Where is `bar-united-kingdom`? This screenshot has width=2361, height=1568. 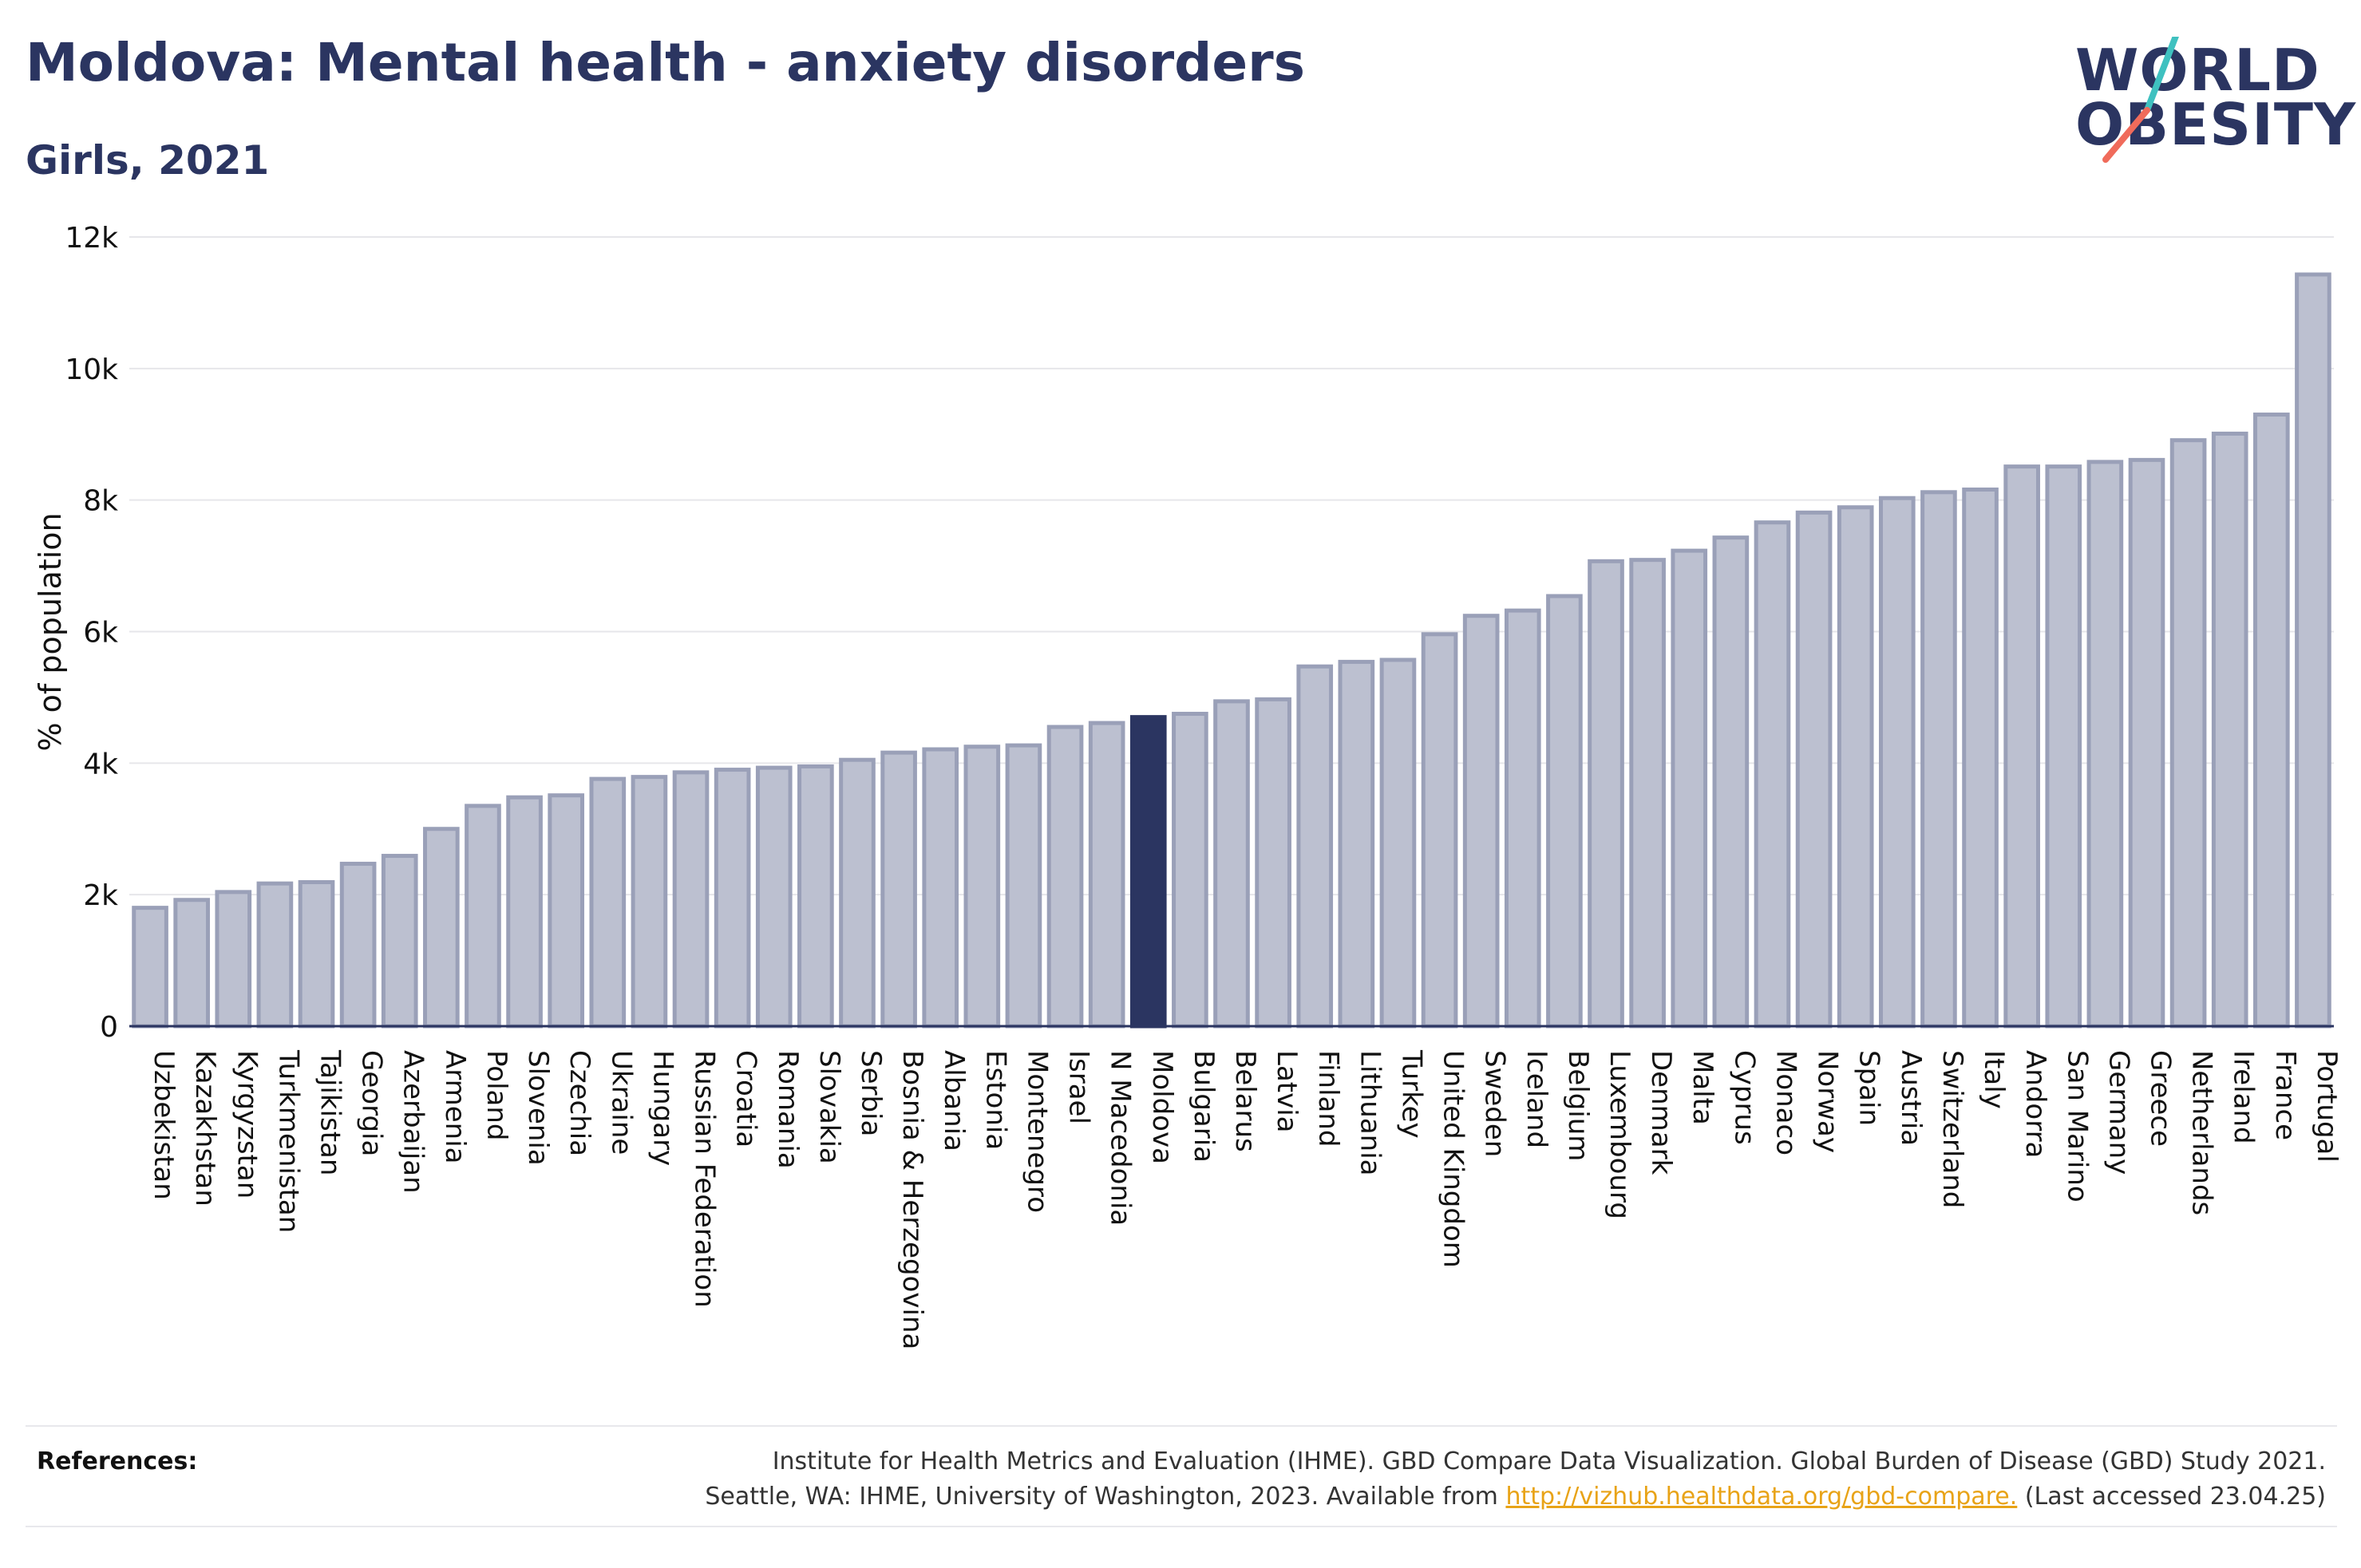
bar-united-kingdom is located at coordinates (1439, 830).